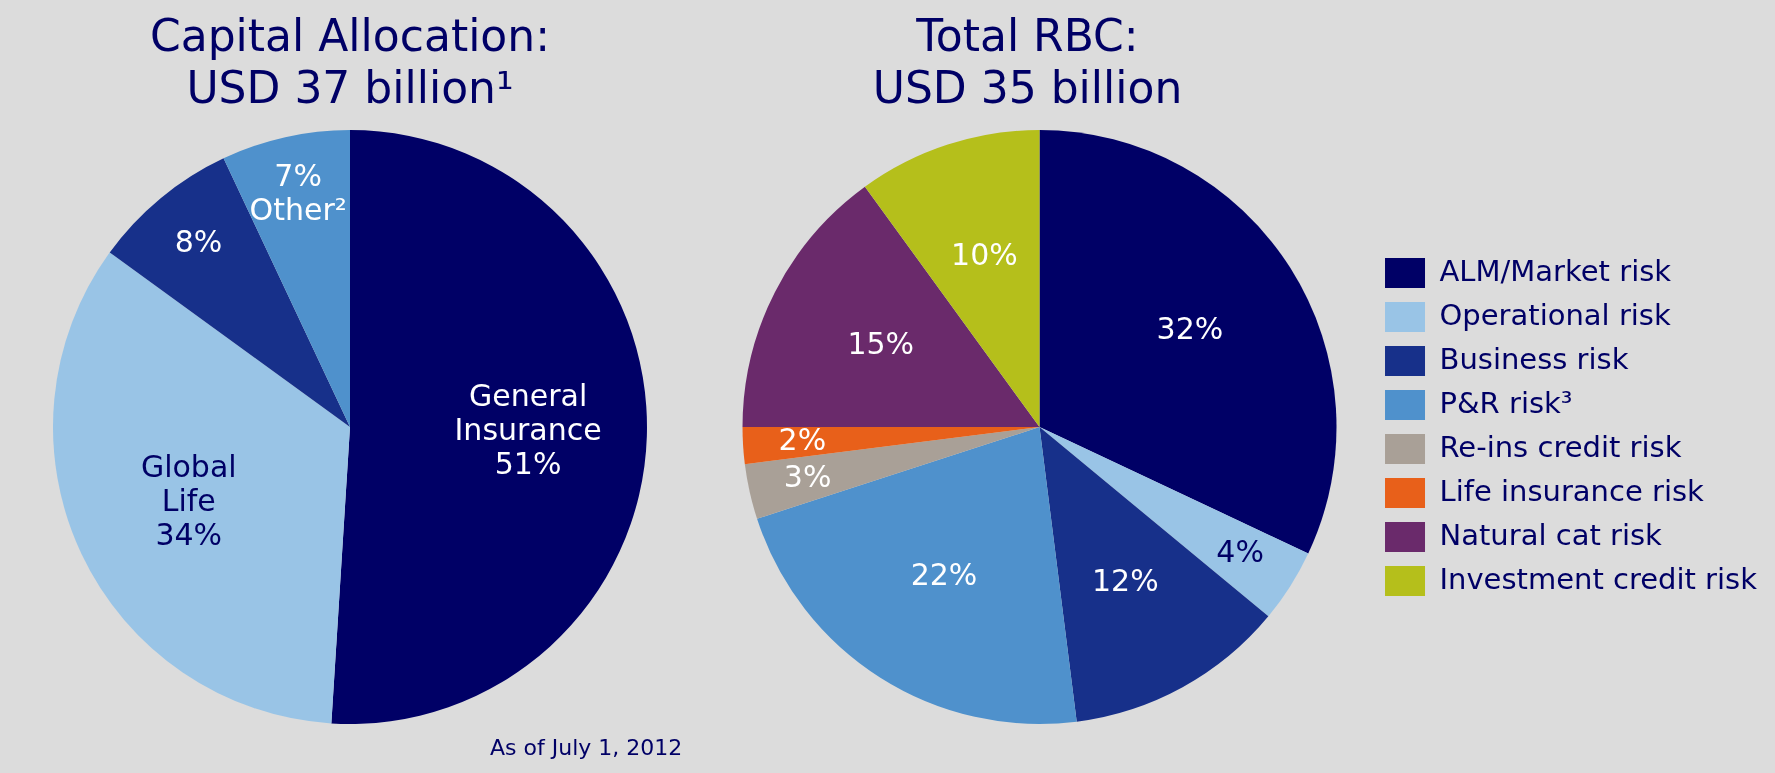 This screenshot has height=773, width=1775. Describe the element at coordinates (1240, 552) in the screenshot. I see `data-label: 4%` at that location.